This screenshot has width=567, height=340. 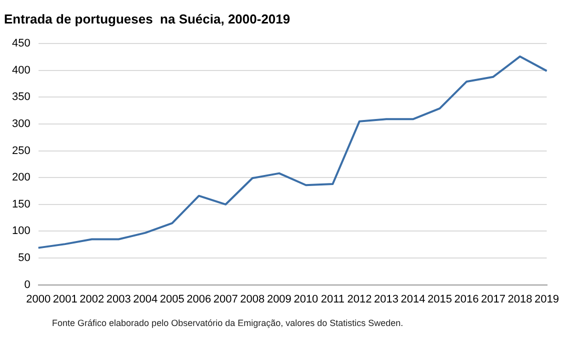 I want to click on x-tick-label: 2000, so click(x=38, y=299).